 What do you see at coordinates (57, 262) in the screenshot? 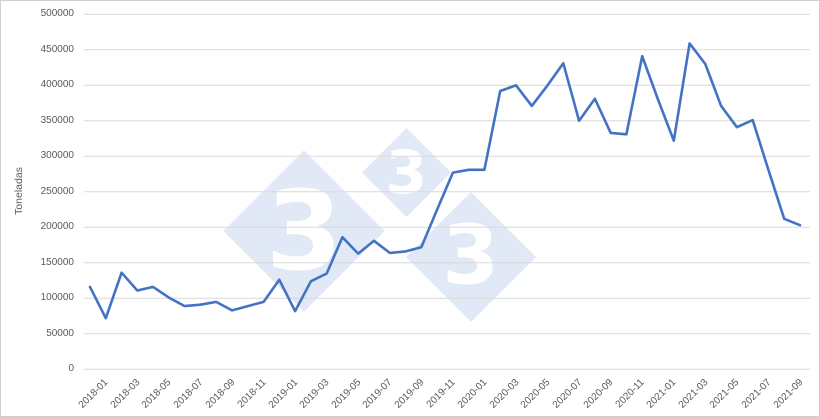
I see `y-tick-label: 150000` at bounding box center [57, 262].